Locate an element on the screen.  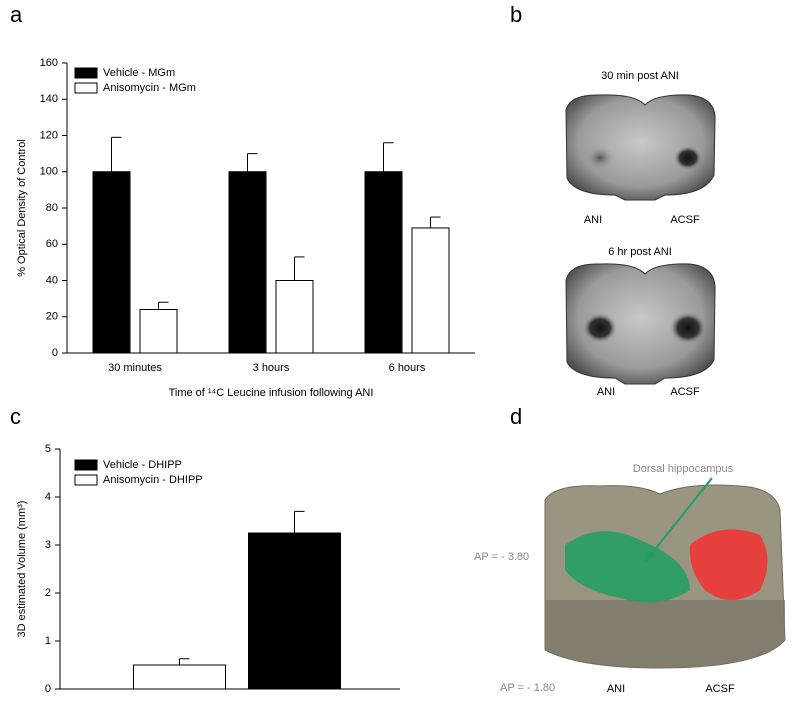
y-tick-label: 120 is located at coordinates (49, 135).